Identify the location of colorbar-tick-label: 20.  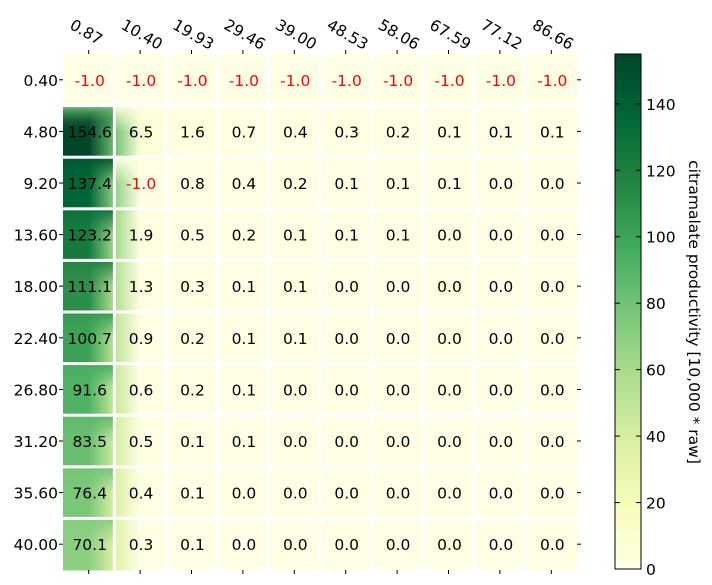
(656, 504).